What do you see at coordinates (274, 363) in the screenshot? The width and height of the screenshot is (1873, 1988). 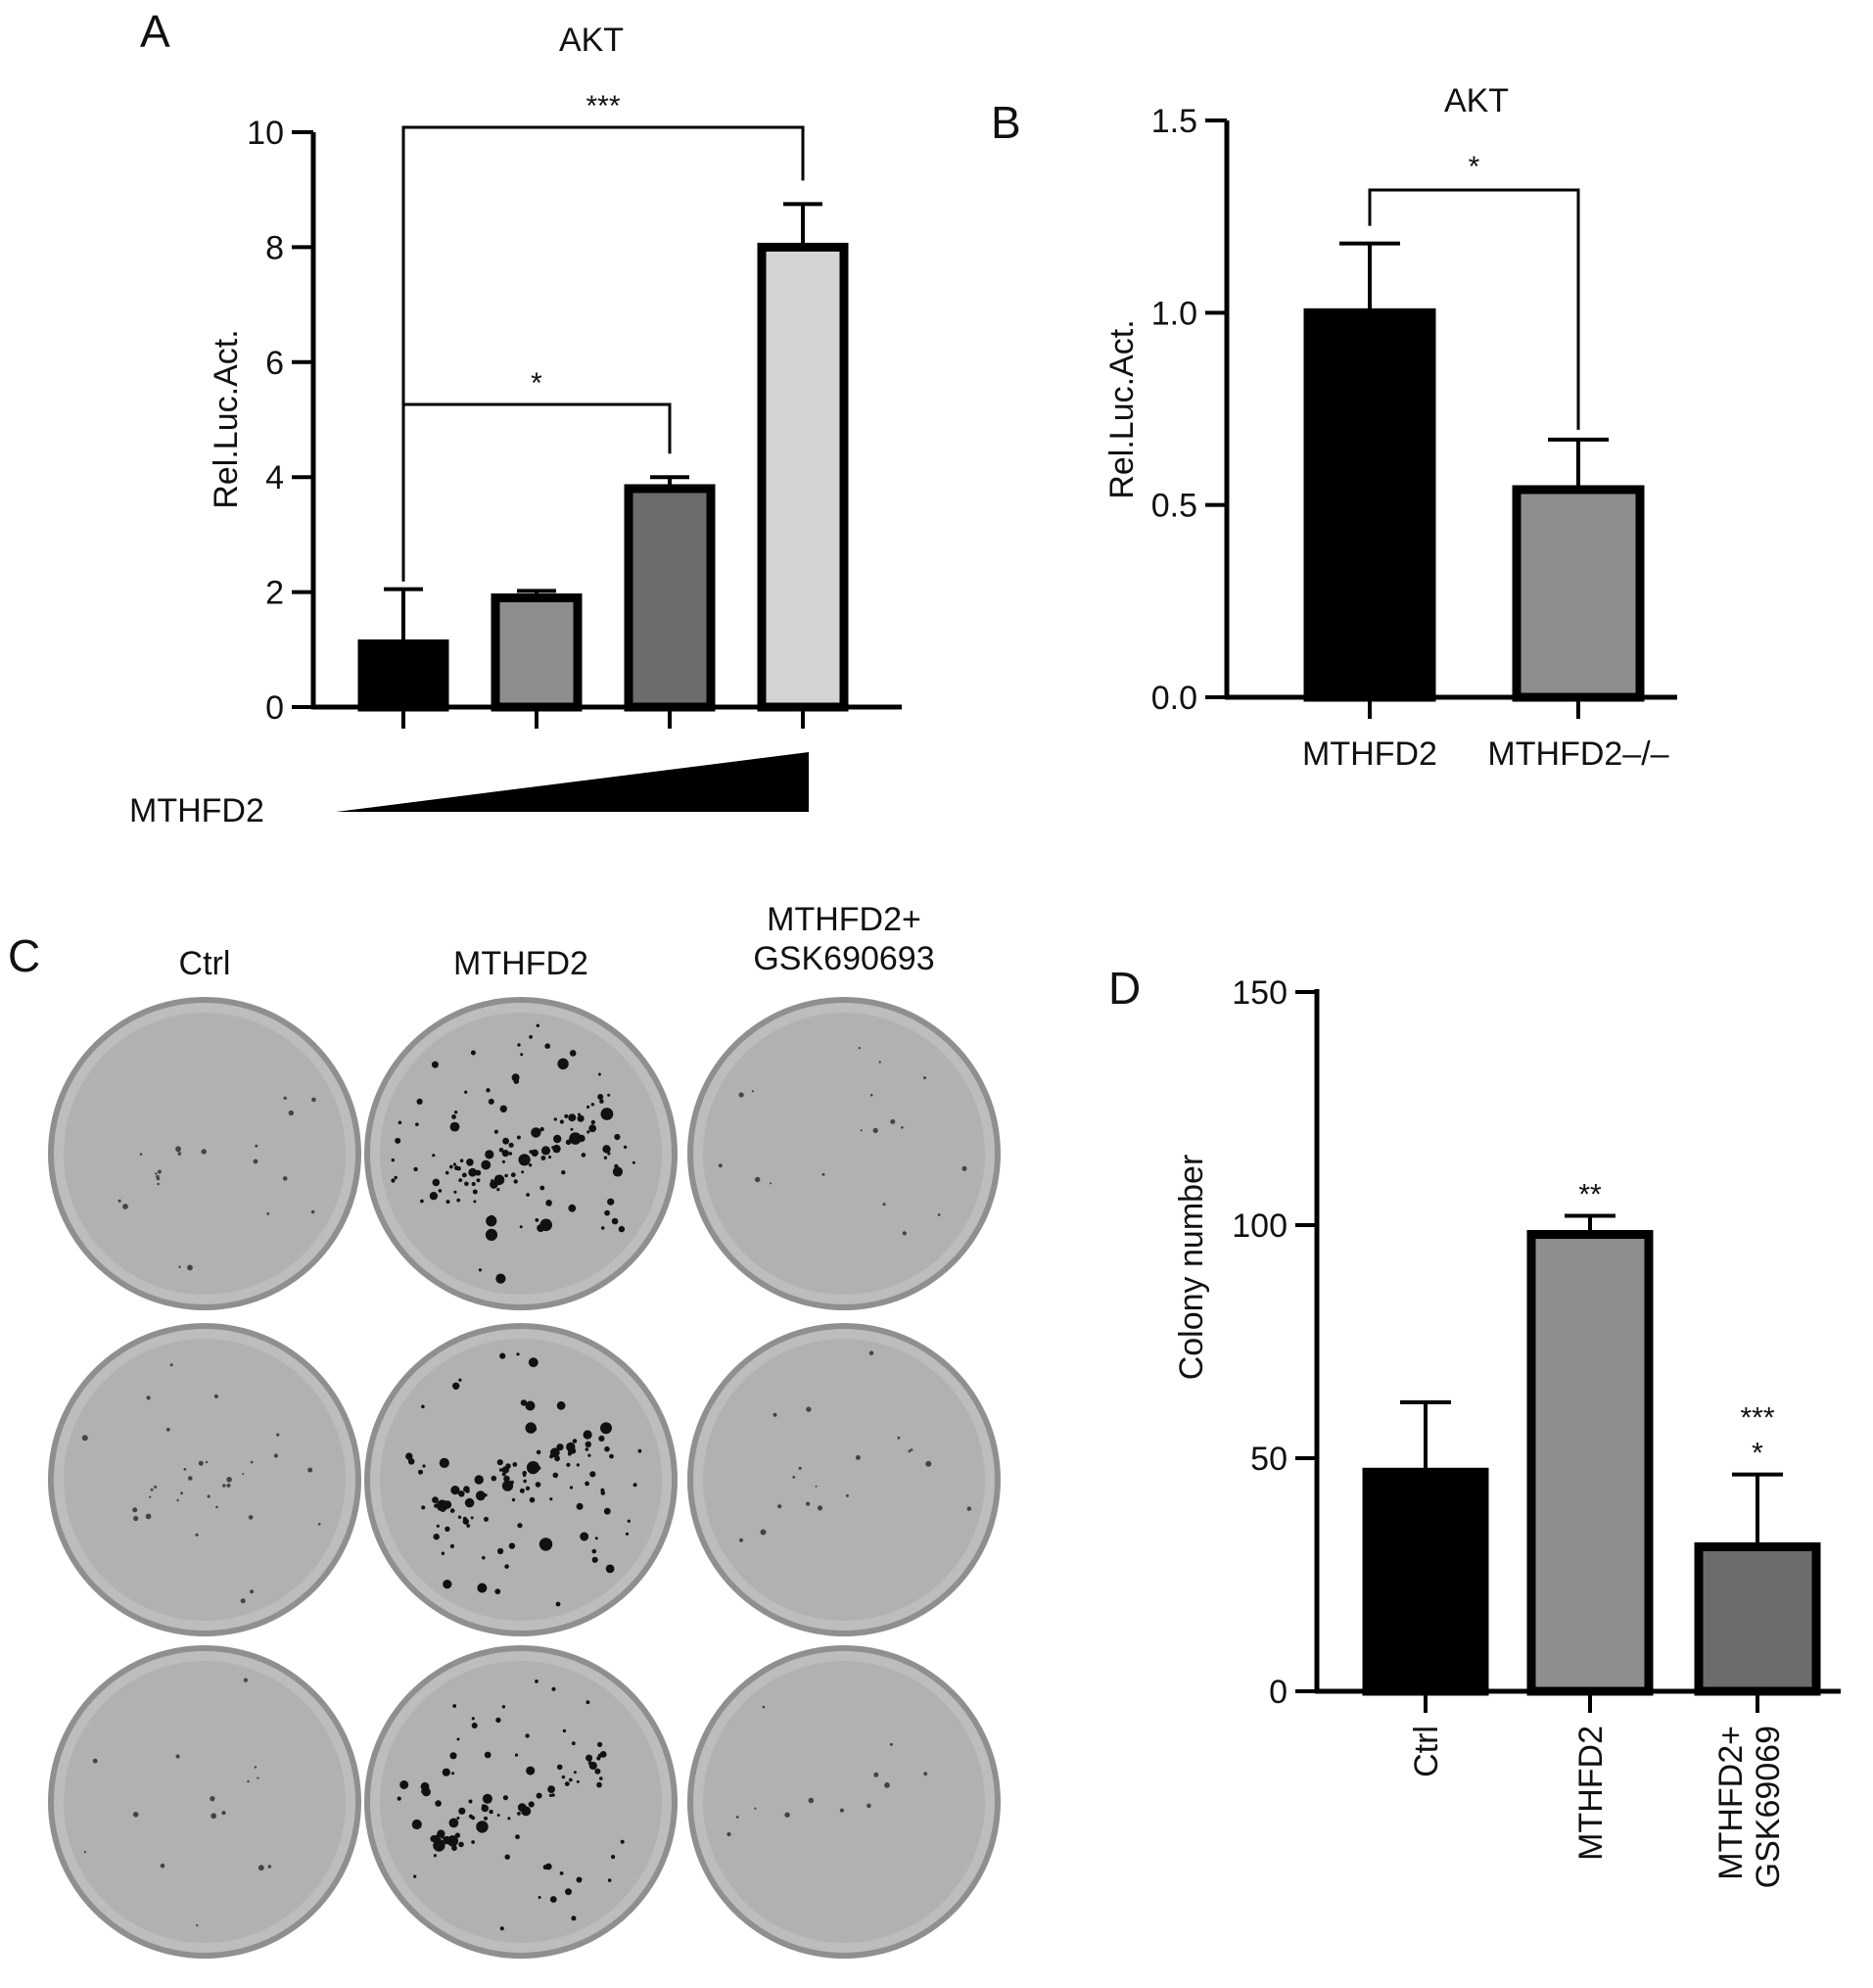 I see `a-y-tick-label: 6` at bounding box center [274, 363].